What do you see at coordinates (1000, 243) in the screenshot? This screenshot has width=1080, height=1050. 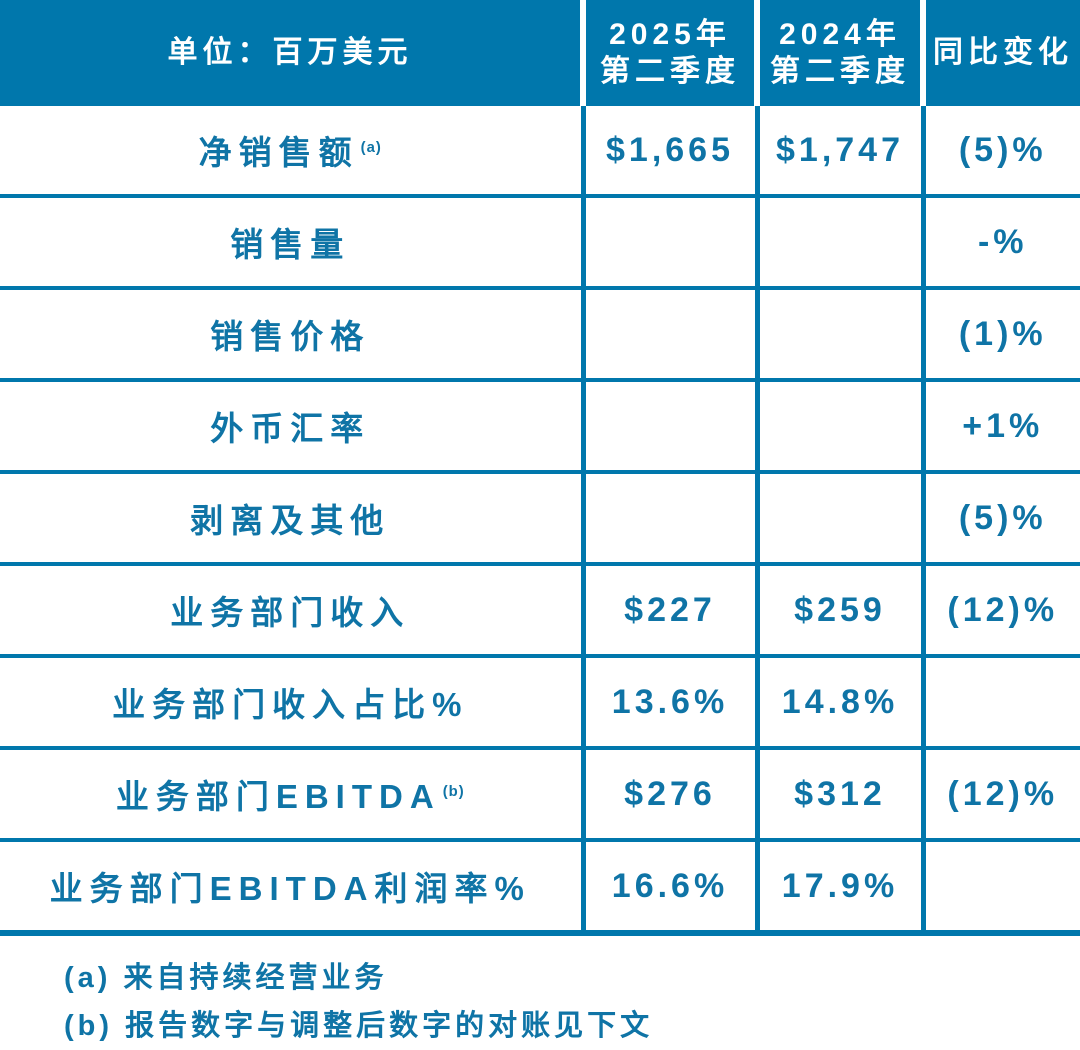 I see `value-change: -%` at bounding box center [1000, 243].